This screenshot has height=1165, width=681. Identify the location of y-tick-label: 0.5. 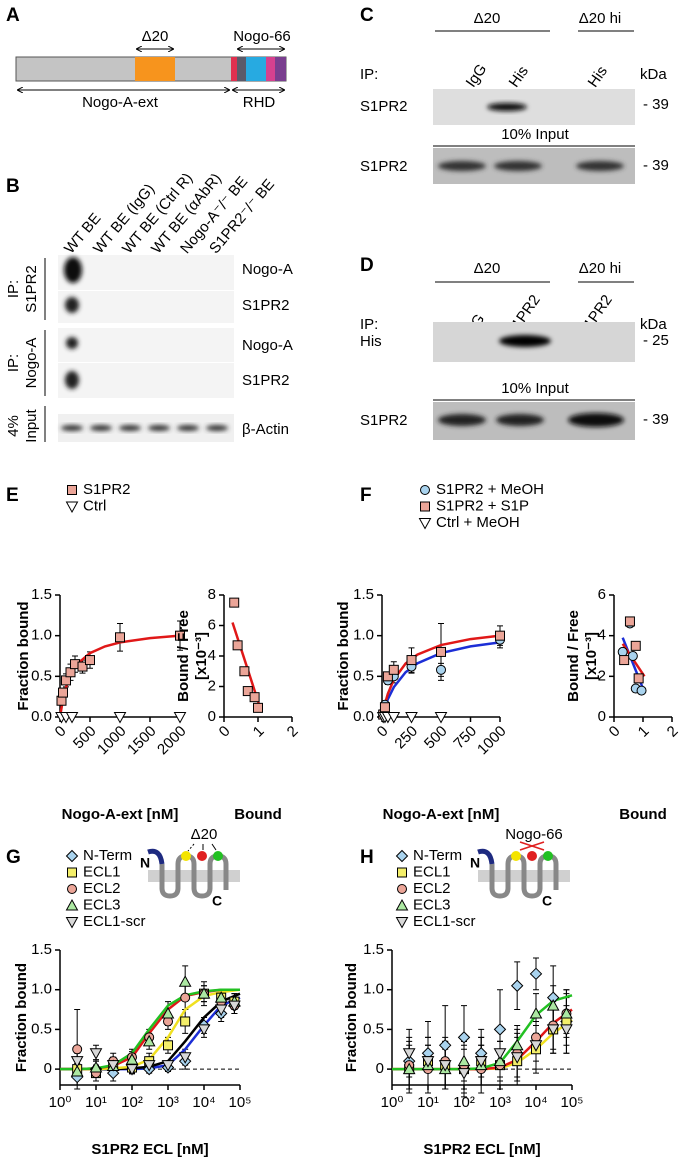
(41, 675).